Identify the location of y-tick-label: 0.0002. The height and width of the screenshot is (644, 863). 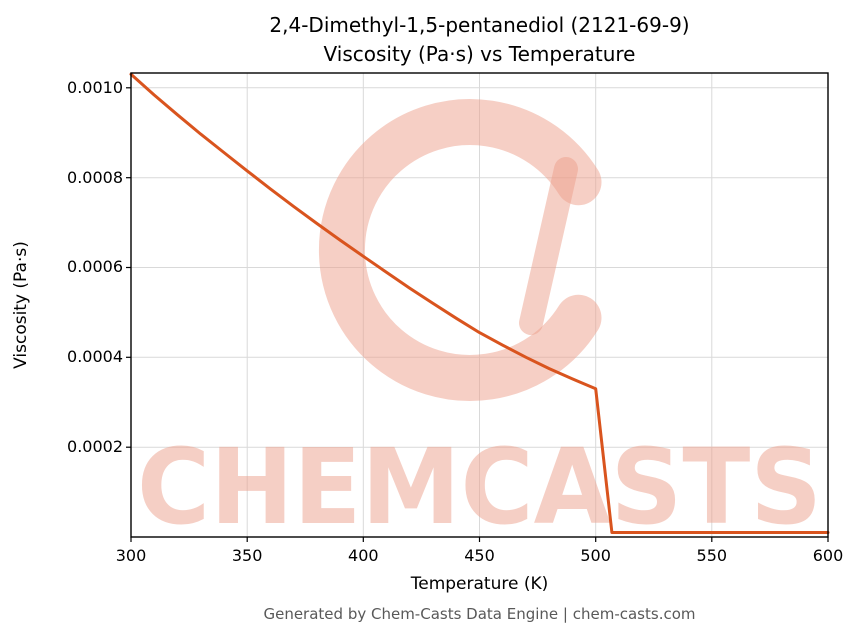
(95, 447).